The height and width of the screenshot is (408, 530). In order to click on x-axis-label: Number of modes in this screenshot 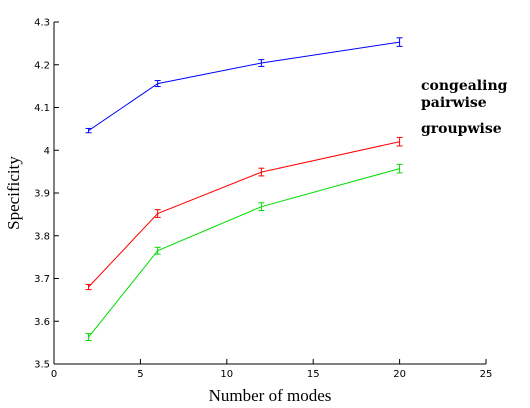, I will do `click(270, 395)`.